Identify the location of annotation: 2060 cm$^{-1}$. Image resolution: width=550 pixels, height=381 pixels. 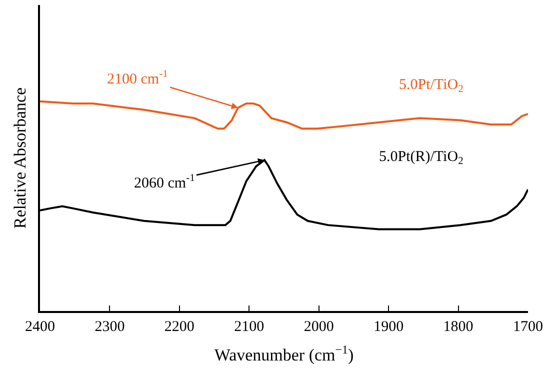
(164, 182).